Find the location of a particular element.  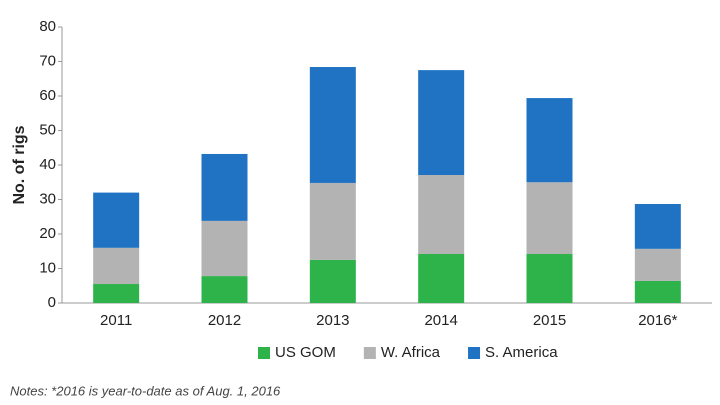

y-tick-label: 60 is located at coordinates (47, 95).